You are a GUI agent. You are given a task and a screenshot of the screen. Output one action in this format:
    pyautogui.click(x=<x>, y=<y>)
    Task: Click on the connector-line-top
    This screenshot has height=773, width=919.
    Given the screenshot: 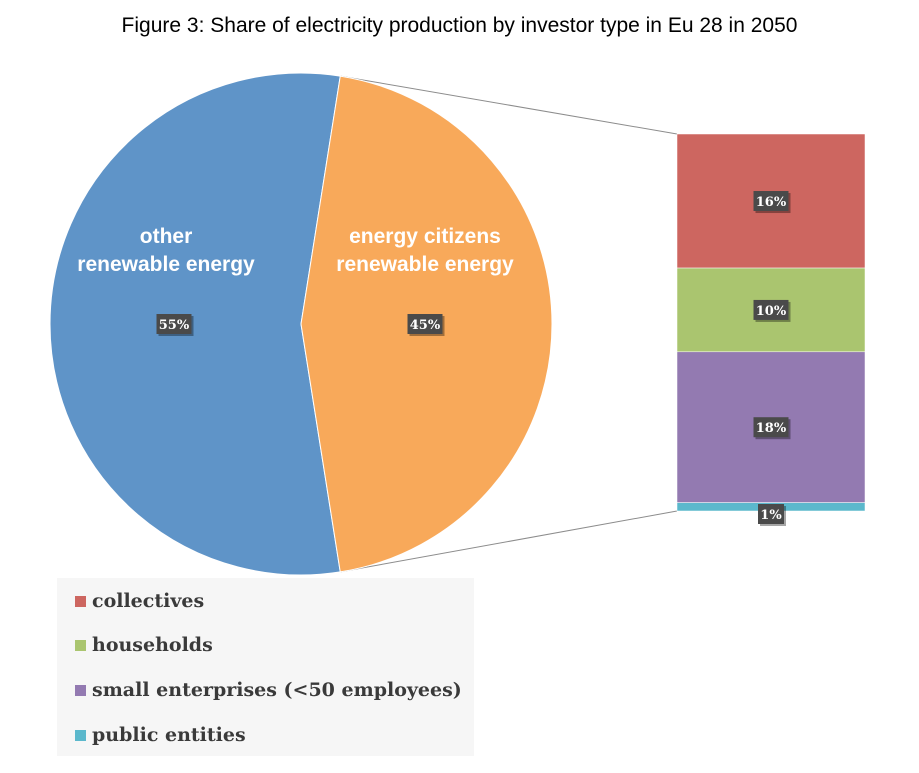 What is the action you would take?
    pyautogui.click(x=509, y=105)
    